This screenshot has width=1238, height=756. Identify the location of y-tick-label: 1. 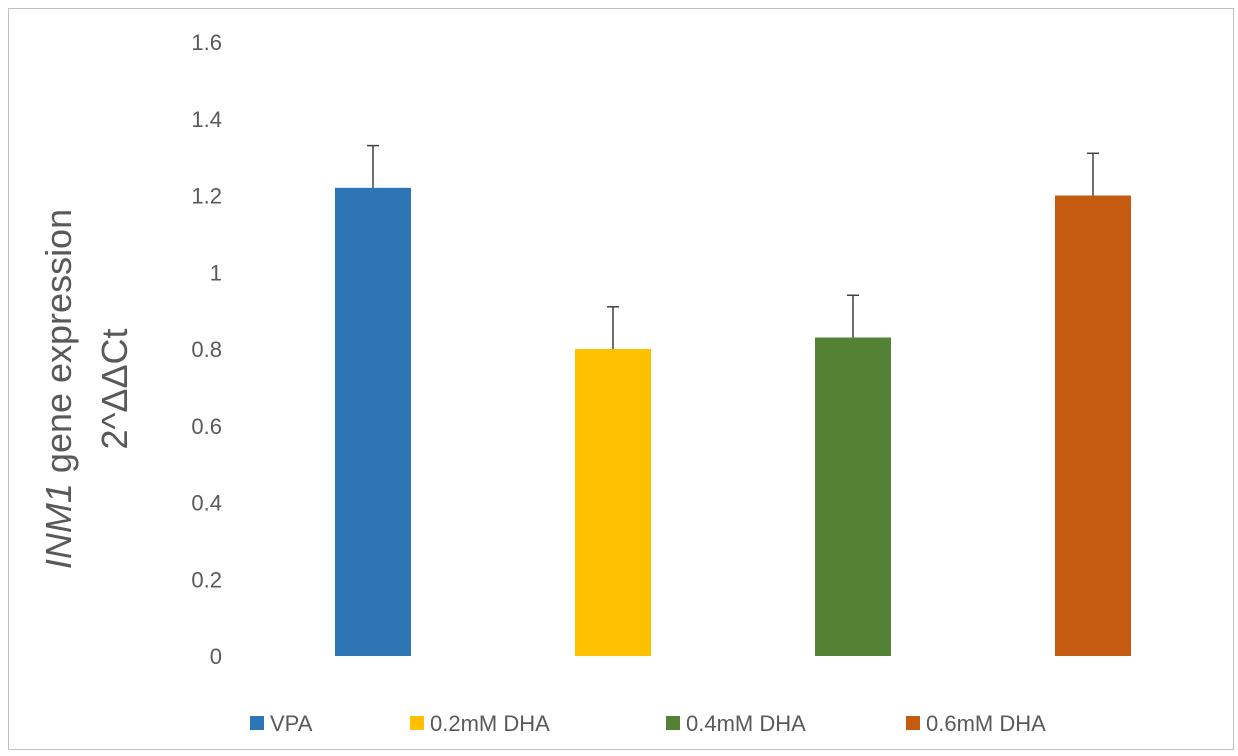
(216, 272).